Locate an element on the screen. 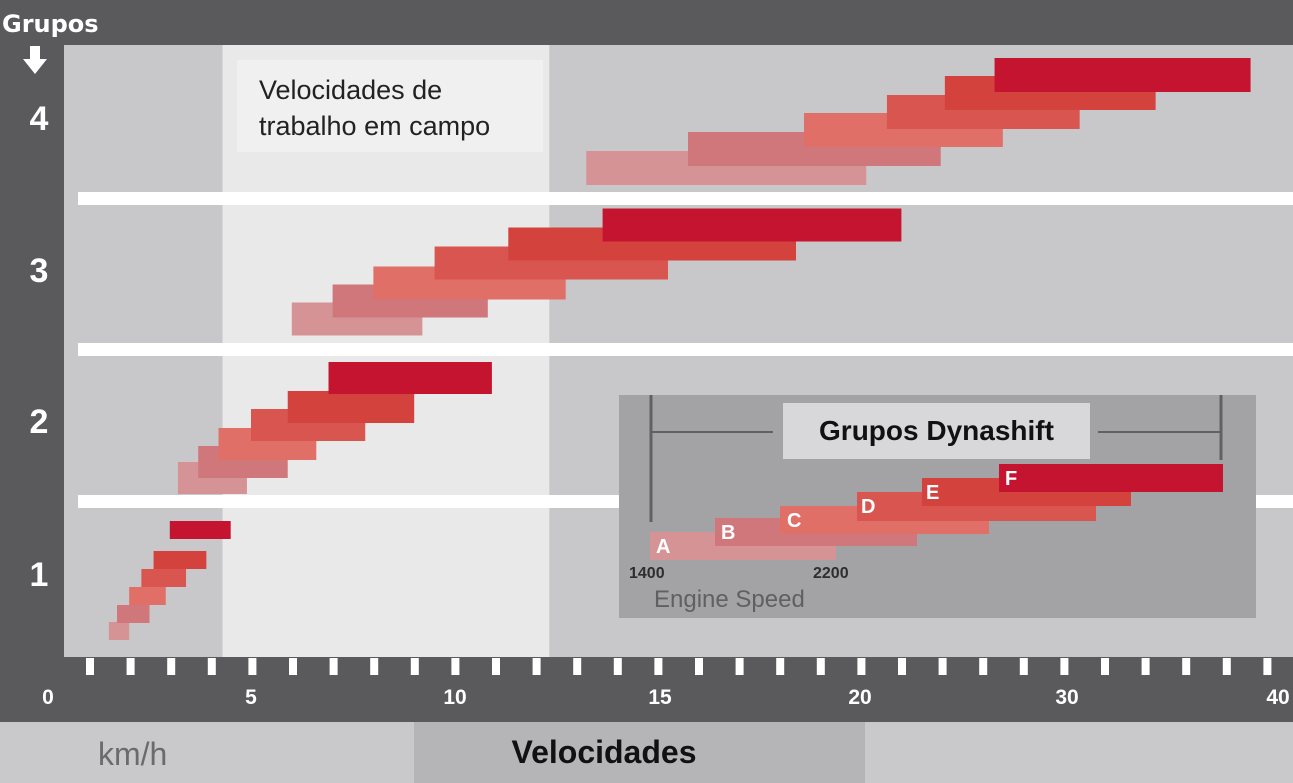  x-tick-label-5: 5 is located at coordinates (251, 697).